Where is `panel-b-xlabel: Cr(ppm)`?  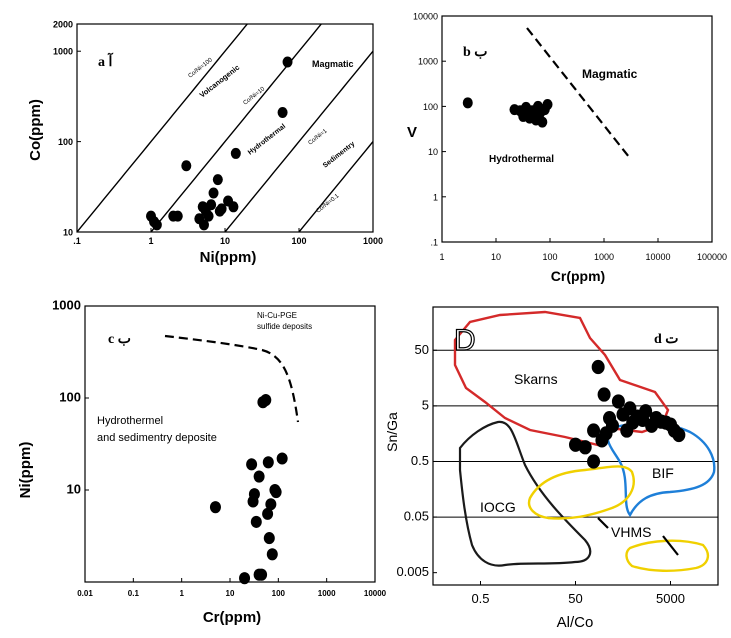
panel-b-xlabel: Cr(ppm) is located at coordinates (578, 276).